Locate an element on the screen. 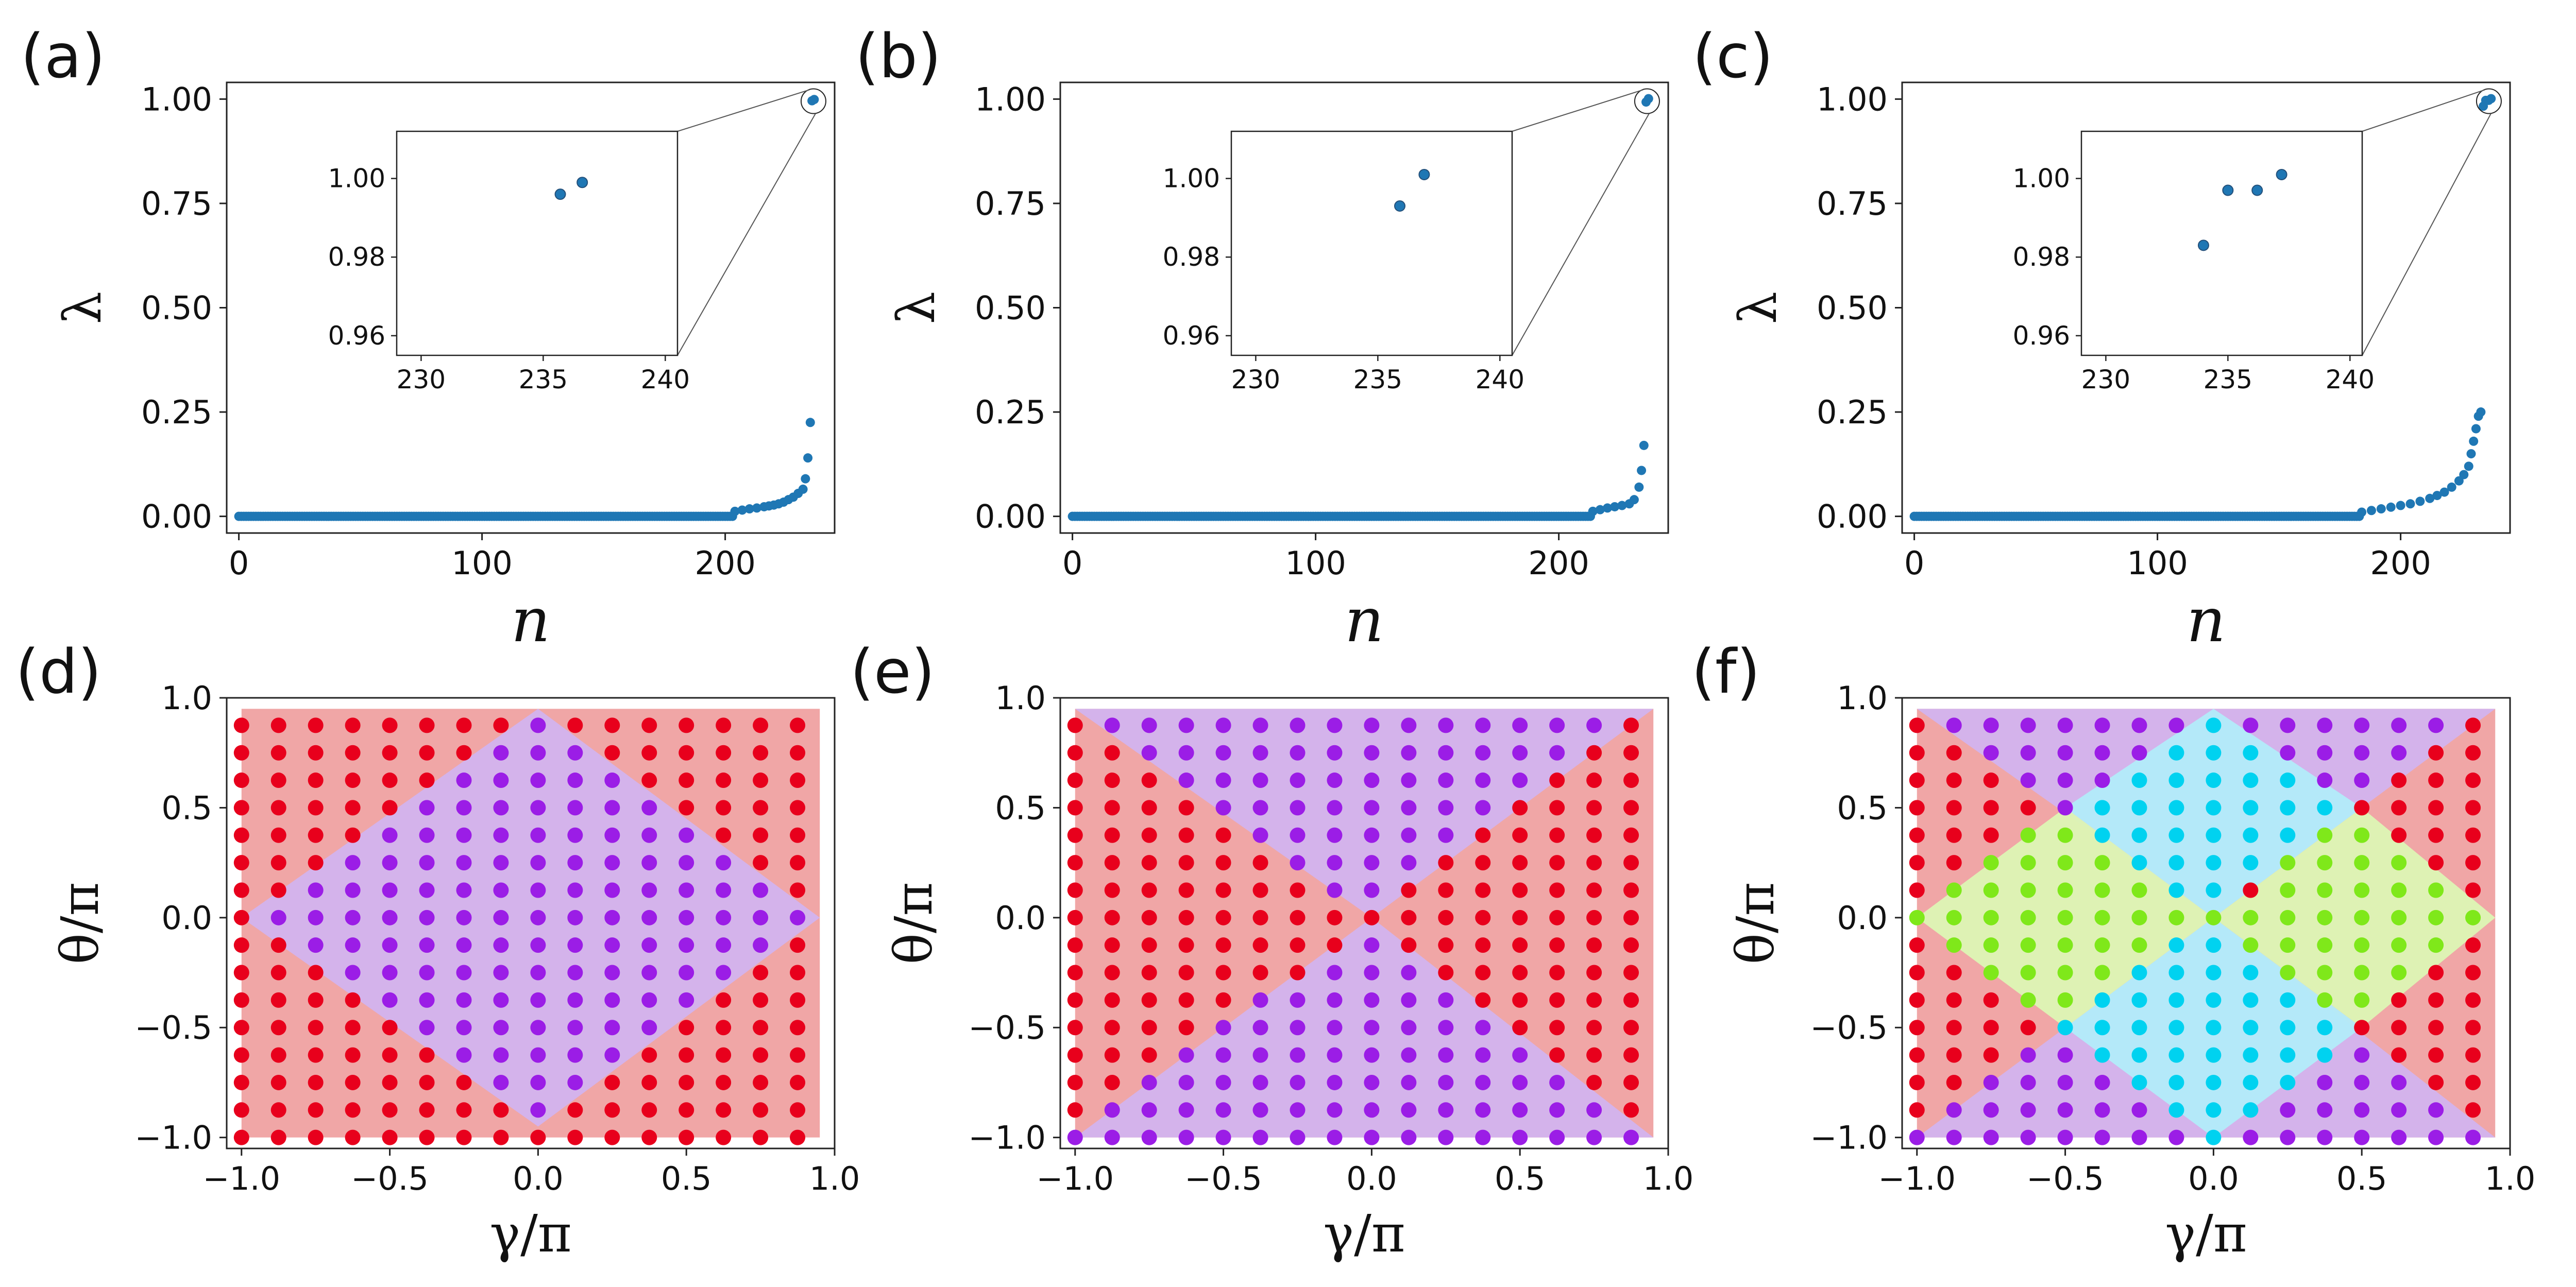 The image size is (2576, 1287). inset: 230 235 240 0.96 0.98 1.00 is located at coordinates (509, 262).